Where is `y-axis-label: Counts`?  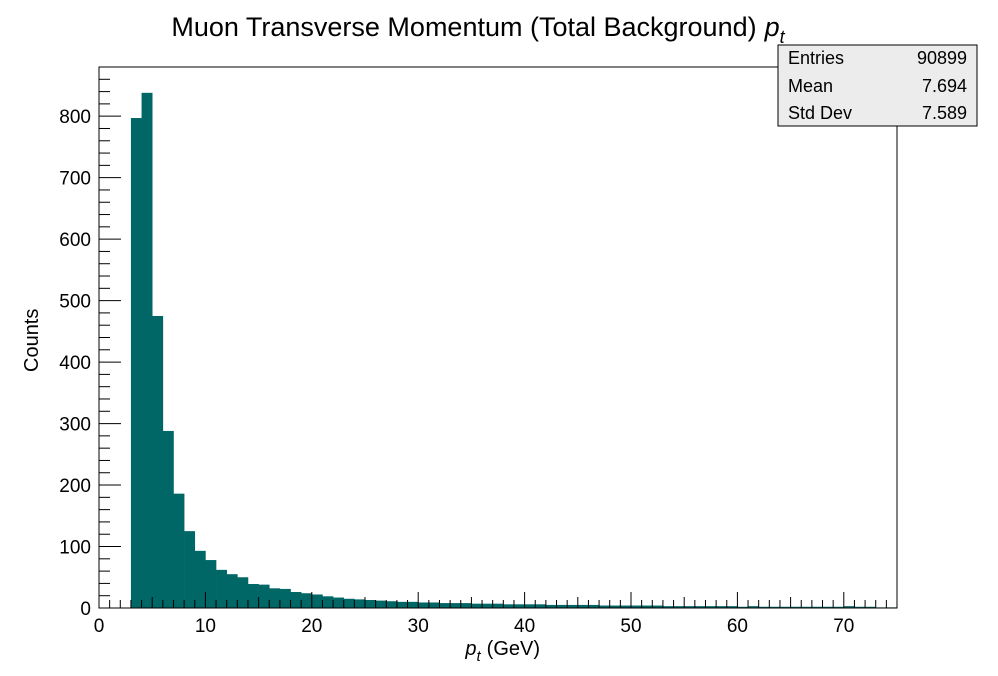 y-axis-label: Counts is located at coordinates (32, 340).